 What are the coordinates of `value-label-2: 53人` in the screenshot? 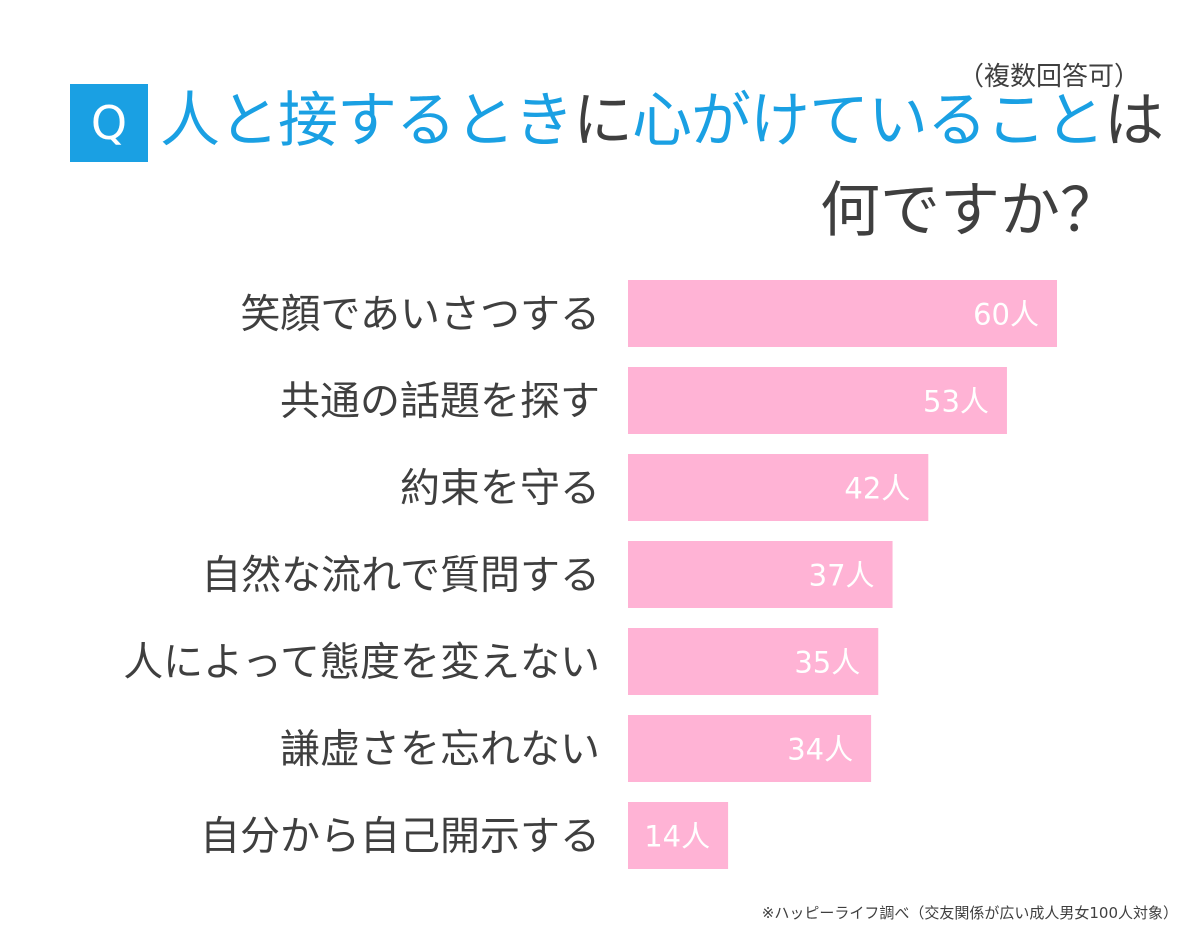 It's located at (956, 402).